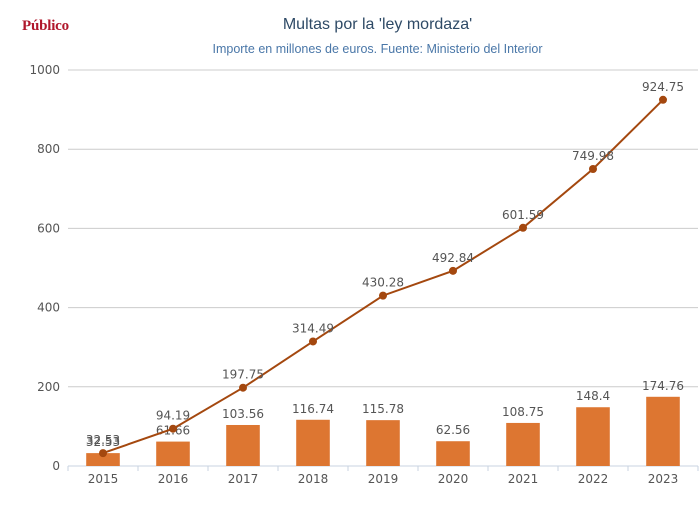 This screenshot has height=521, width=700. I want to click on x-tick-label: 2020, so click(453, 479).